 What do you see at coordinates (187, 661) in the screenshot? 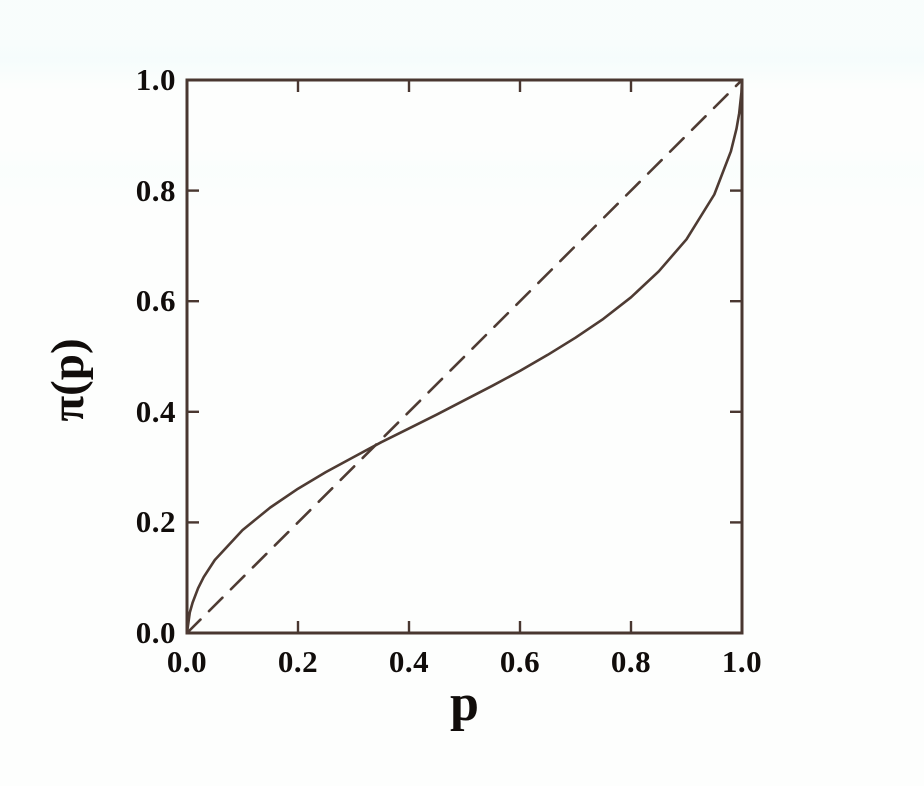
I see `x-tick-label: 0.0` at bounding box center [187, 661].